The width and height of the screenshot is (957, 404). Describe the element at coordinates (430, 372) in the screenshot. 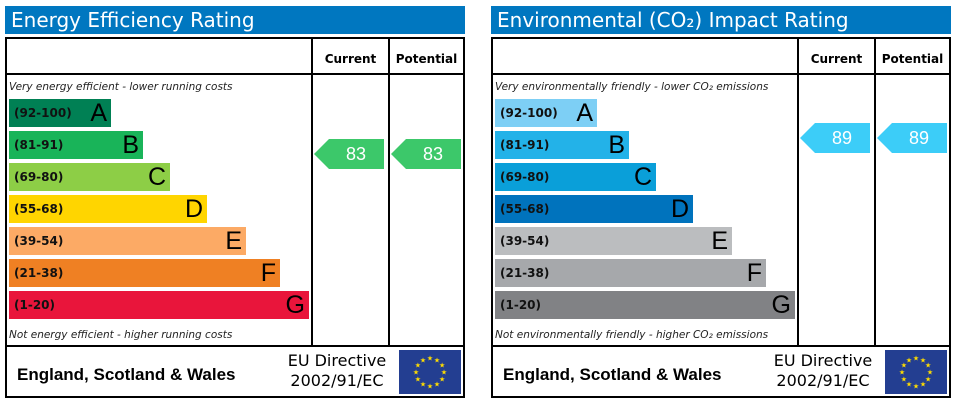

I see `eu-flag-icon: ★ ★ ★ ★ ★ ★ ★ ★ ★ ★ ★ ★` at that location.